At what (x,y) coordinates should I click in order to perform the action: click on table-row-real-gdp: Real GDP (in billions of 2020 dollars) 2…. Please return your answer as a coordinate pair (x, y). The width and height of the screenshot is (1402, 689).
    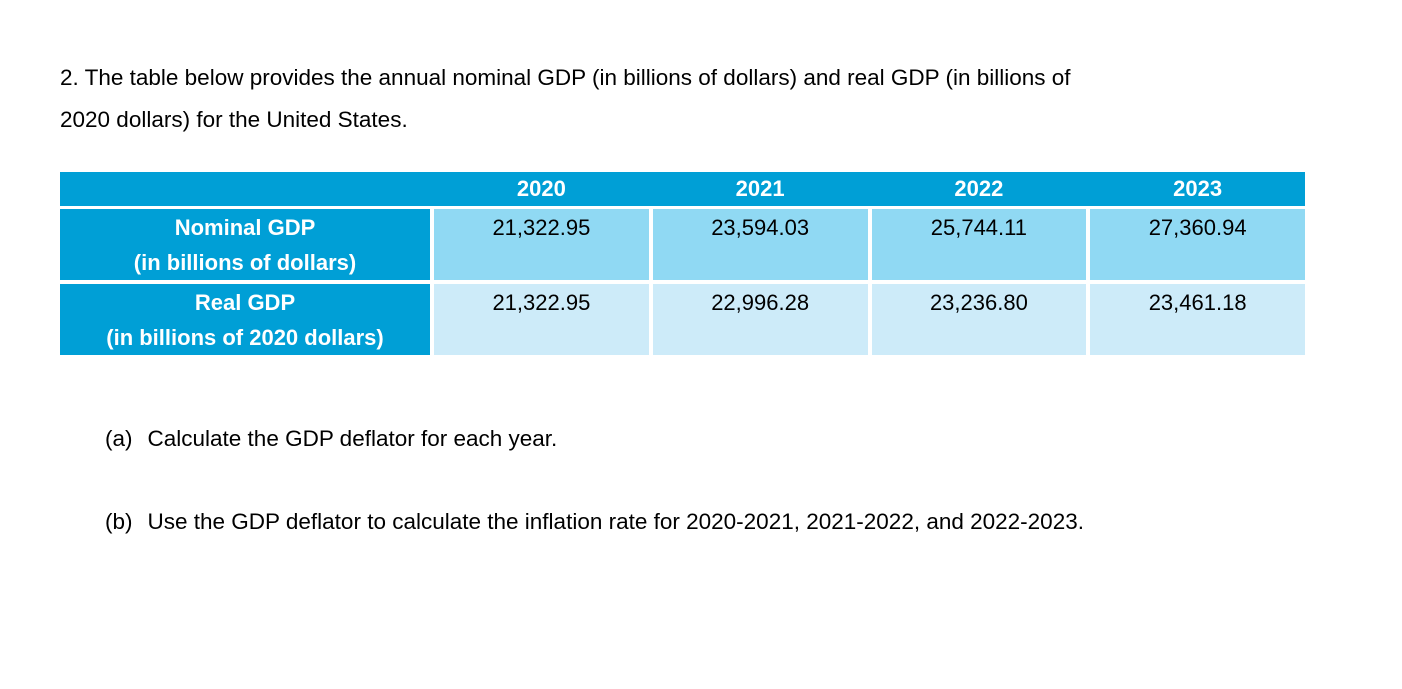
    Looking at the image, I should click on (682, 319).